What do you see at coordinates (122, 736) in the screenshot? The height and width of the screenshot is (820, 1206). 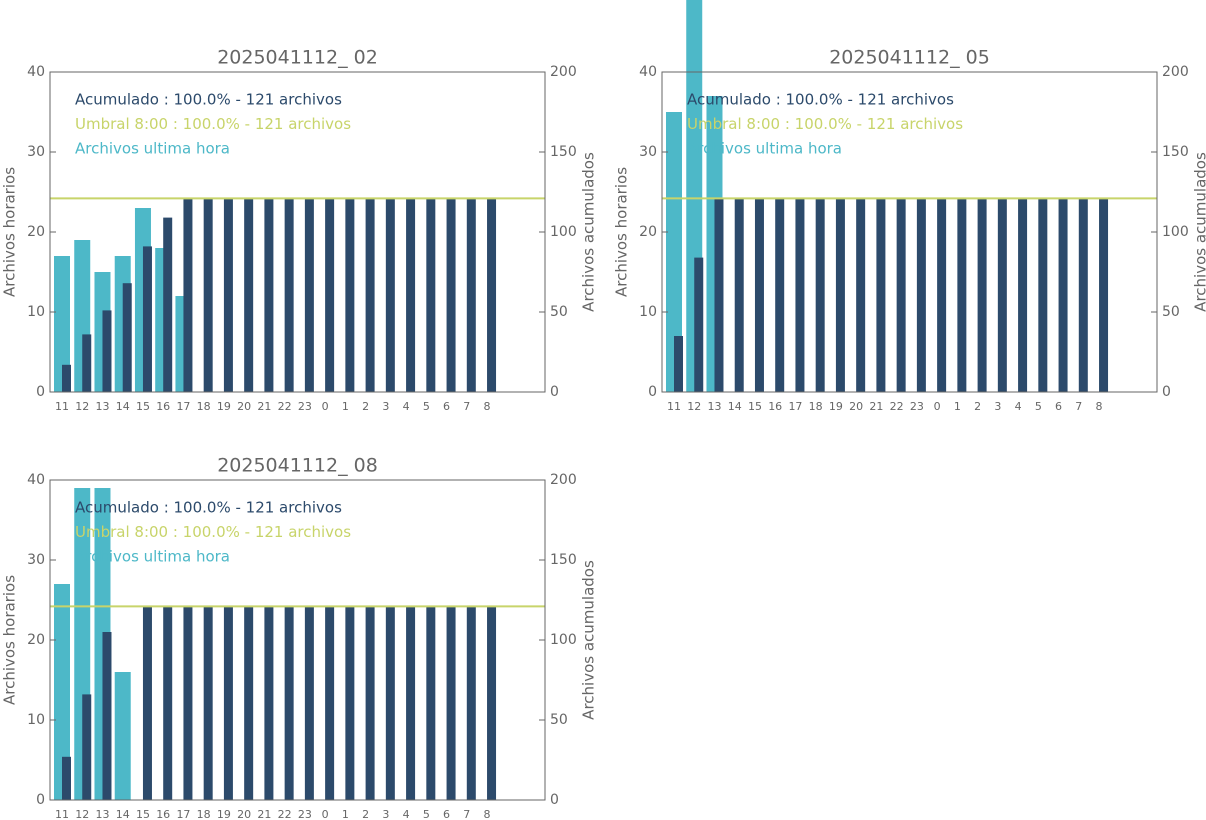 I see `hourly-bar` at bounding box center [122, 736].